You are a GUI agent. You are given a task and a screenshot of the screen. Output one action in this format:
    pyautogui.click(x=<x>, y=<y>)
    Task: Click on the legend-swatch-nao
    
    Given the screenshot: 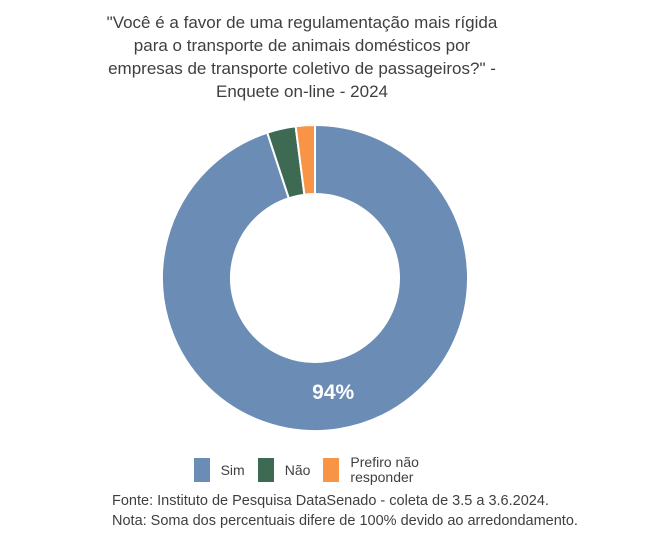 What is the action you would take?
    pyautogui.click(x=265, y=470)
    